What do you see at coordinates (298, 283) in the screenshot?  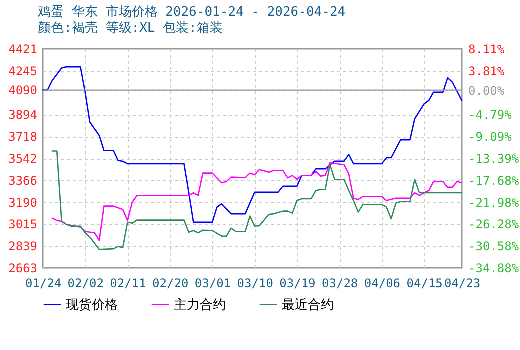 I see `x-tick-label: 03/19` at bounding box center [298, 283].